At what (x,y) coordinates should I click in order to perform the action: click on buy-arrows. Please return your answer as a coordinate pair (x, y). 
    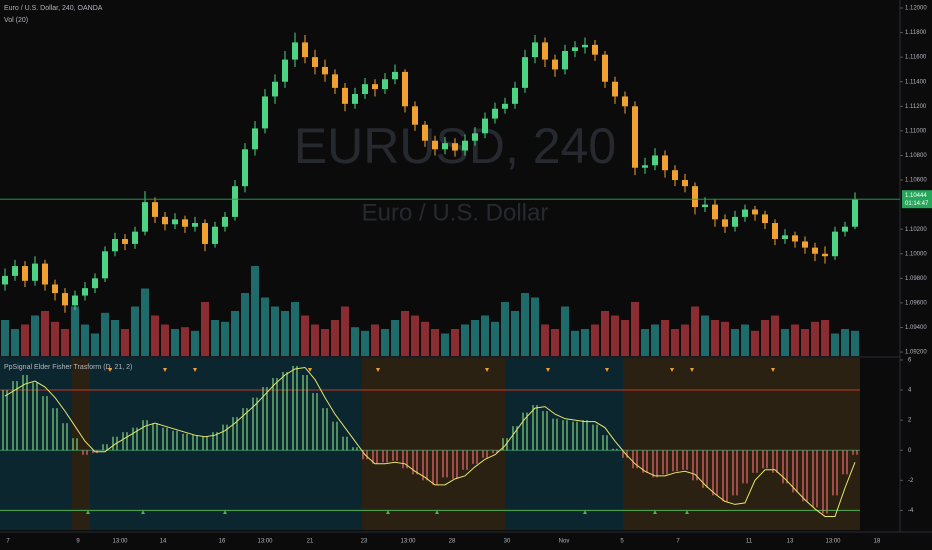
    Looking at the image, I should click on (387, 512).